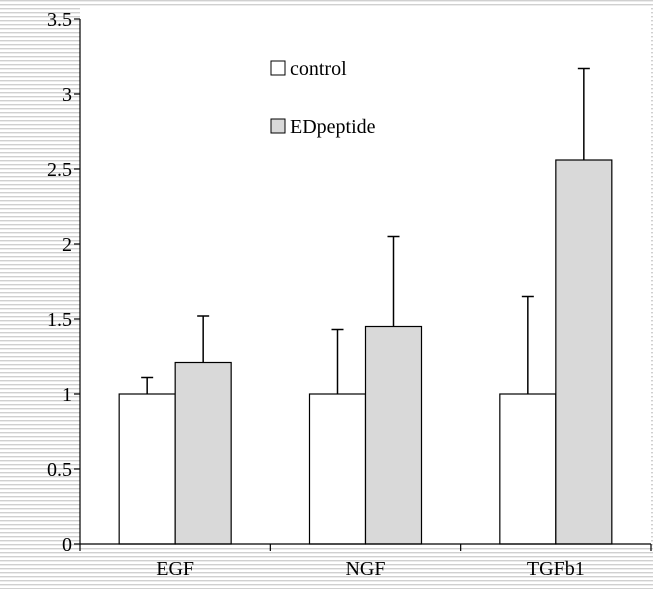 This screenshot has width=653, height=589. I want to click on y-tick-label: 1.5, so click(59, 320).